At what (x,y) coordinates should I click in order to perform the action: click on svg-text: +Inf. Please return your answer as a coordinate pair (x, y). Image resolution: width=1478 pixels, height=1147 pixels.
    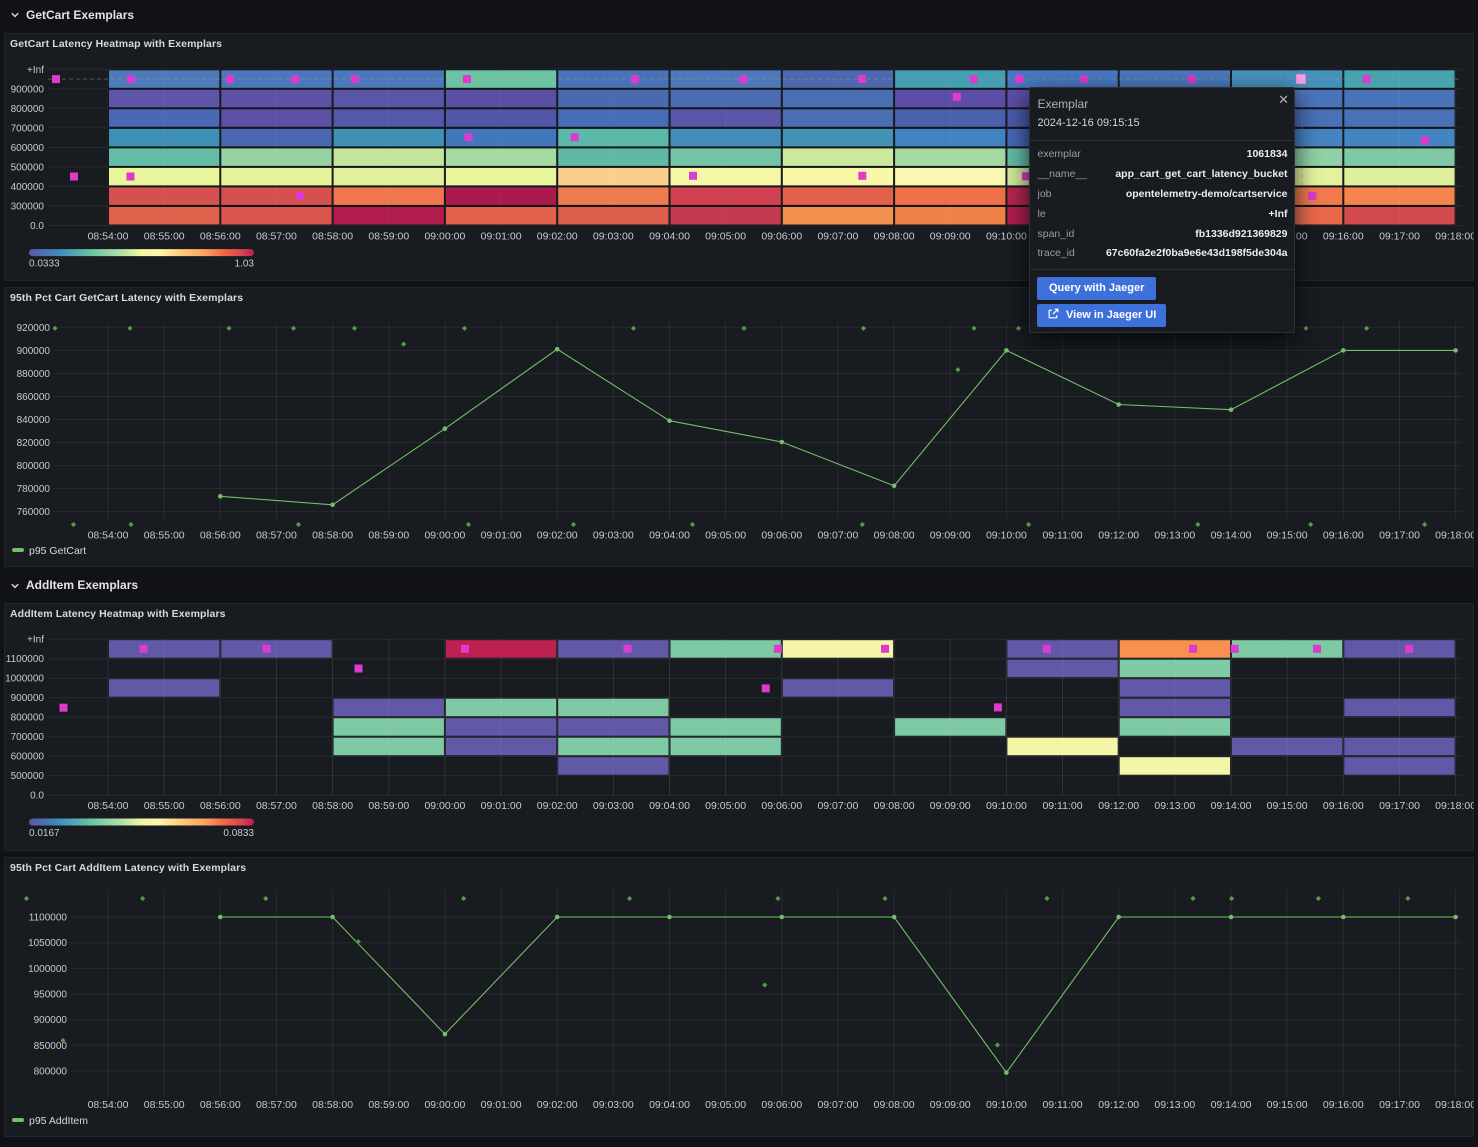
    Looking at the image, I should click on (35, 70).